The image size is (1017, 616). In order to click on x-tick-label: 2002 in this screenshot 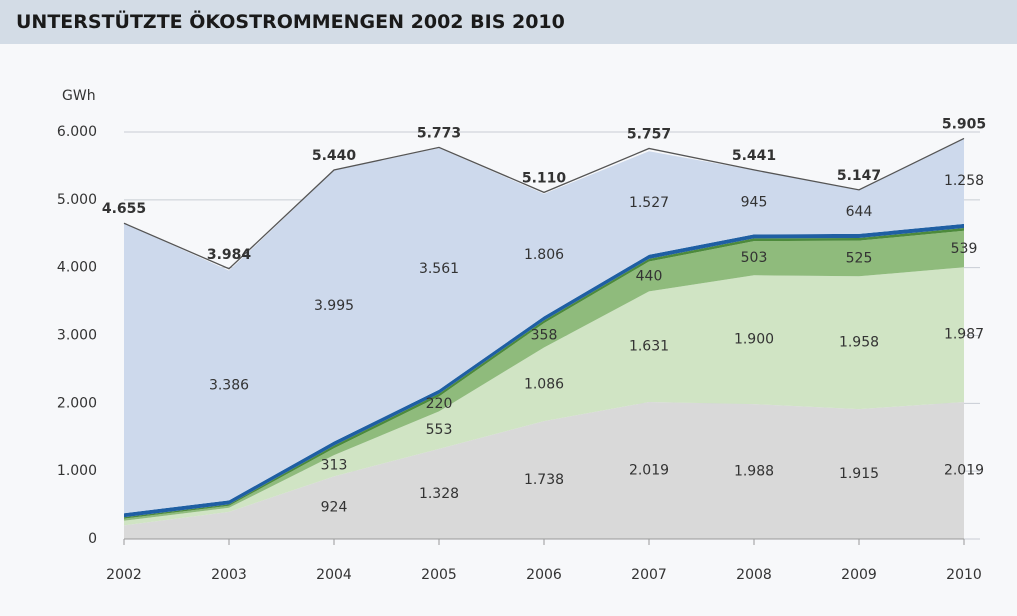, I will do `click(124, 575)`.